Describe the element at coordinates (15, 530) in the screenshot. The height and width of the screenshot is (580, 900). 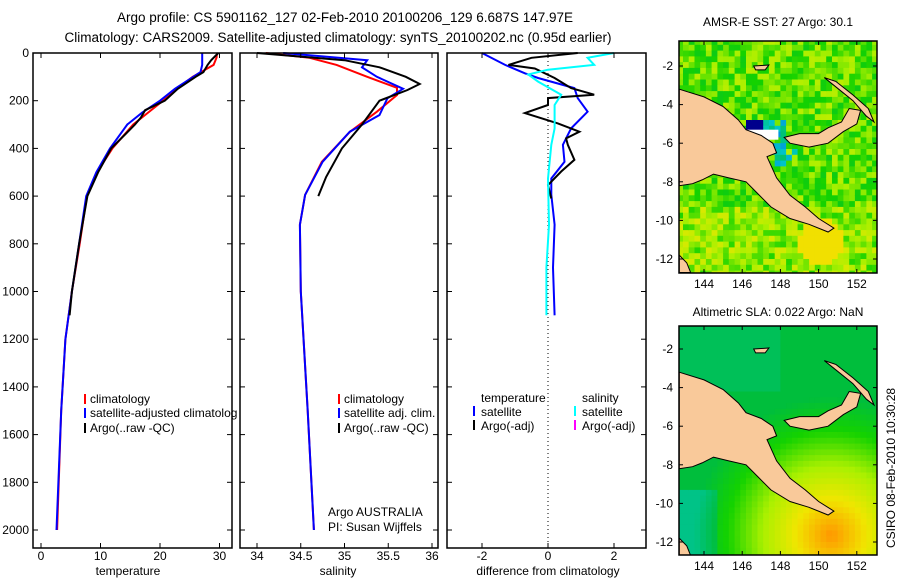
I see `y-tick-label: 2000` at that location.